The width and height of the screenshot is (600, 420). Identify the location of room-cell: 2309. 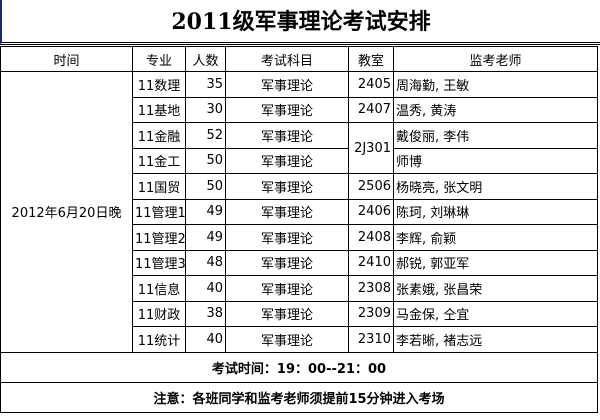
(371, 313).